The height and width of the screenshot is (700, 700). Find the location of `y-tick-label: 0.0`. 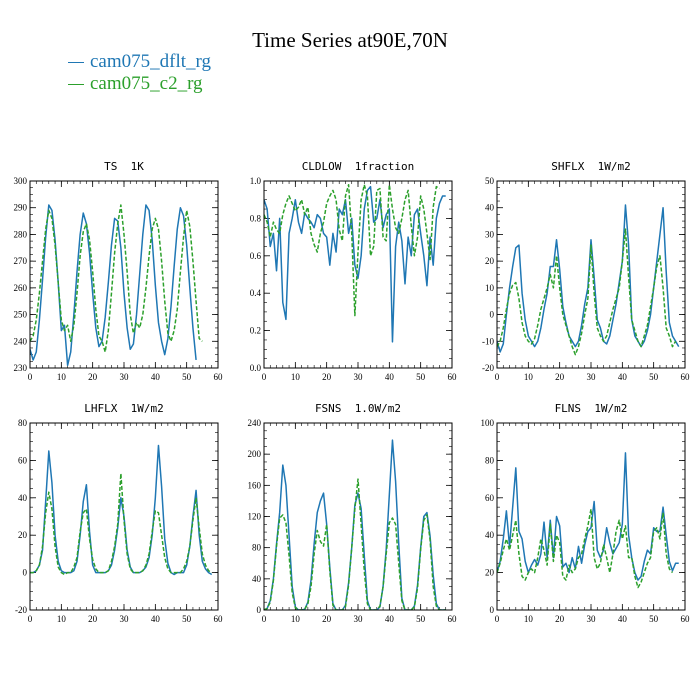

y-tick-label: 0.0 is located at coordinates (256, 368).